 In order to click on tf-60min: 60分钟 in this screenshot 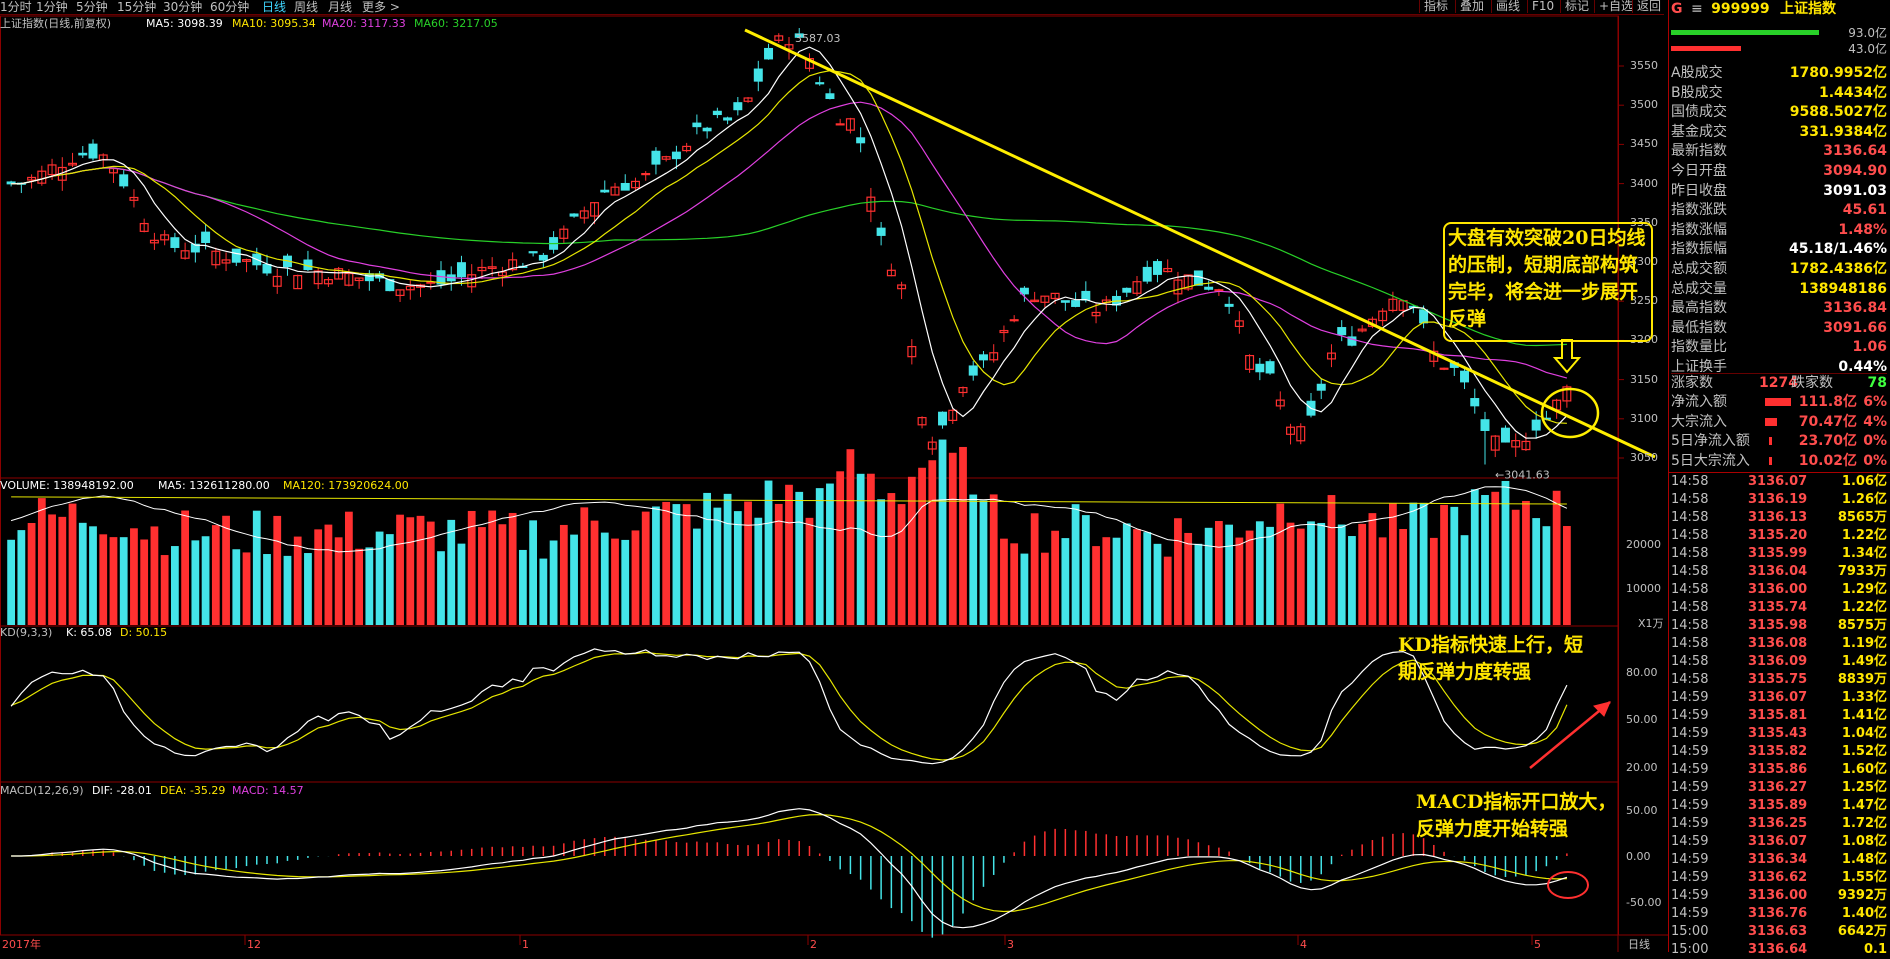, I will do `click(230, 7)`.